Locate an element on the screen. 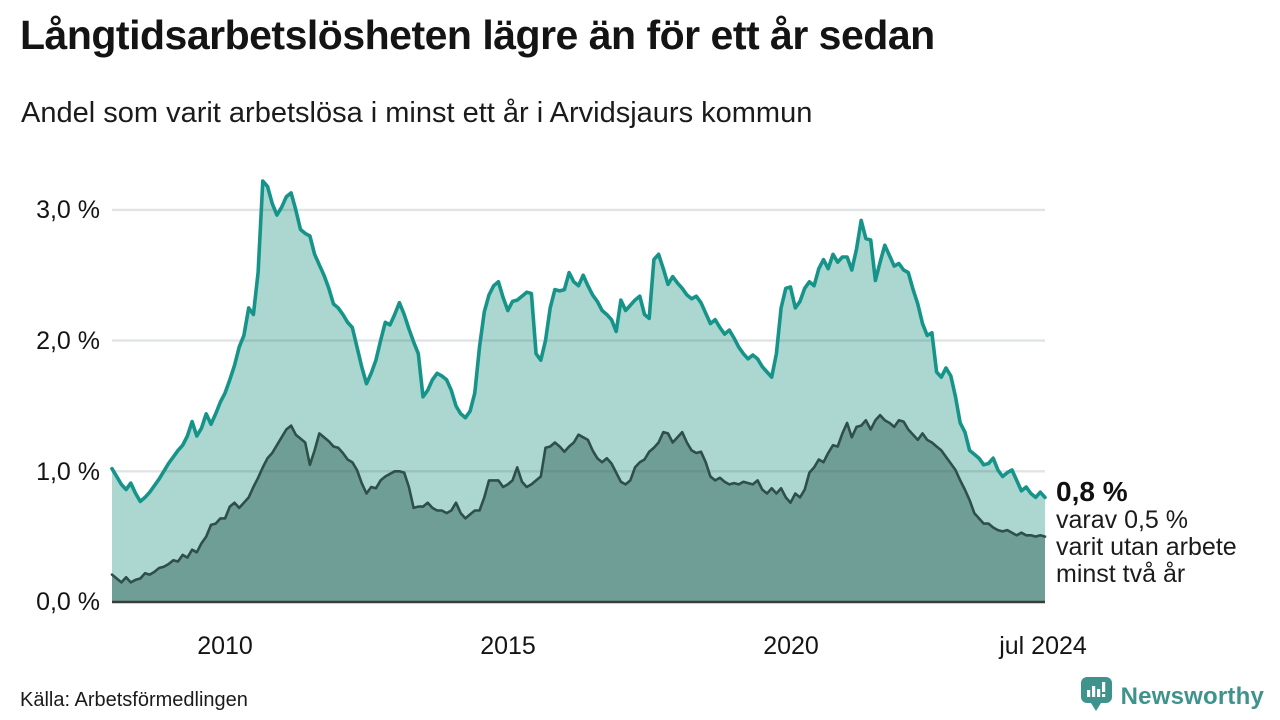 Image resolution: width=1280 pixels, height=720 pixels. x-tick-2020: 2020 is located at coordinates (791, 646).